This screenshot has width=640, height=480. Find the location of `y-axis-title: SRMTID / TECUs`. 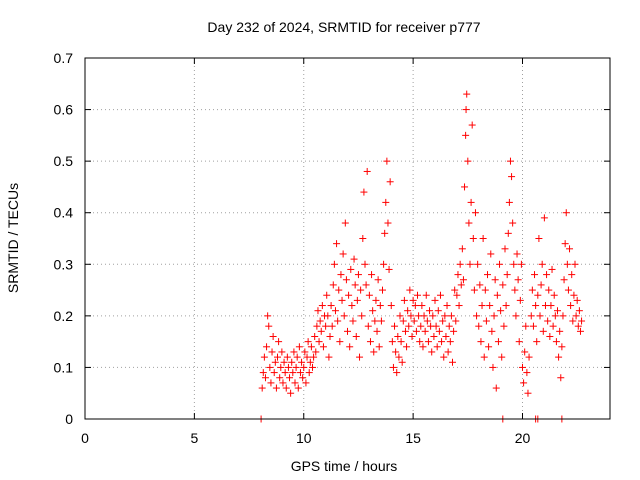

y-axis-title: SRMTID / TECUs is located at coordinates (13, 238).